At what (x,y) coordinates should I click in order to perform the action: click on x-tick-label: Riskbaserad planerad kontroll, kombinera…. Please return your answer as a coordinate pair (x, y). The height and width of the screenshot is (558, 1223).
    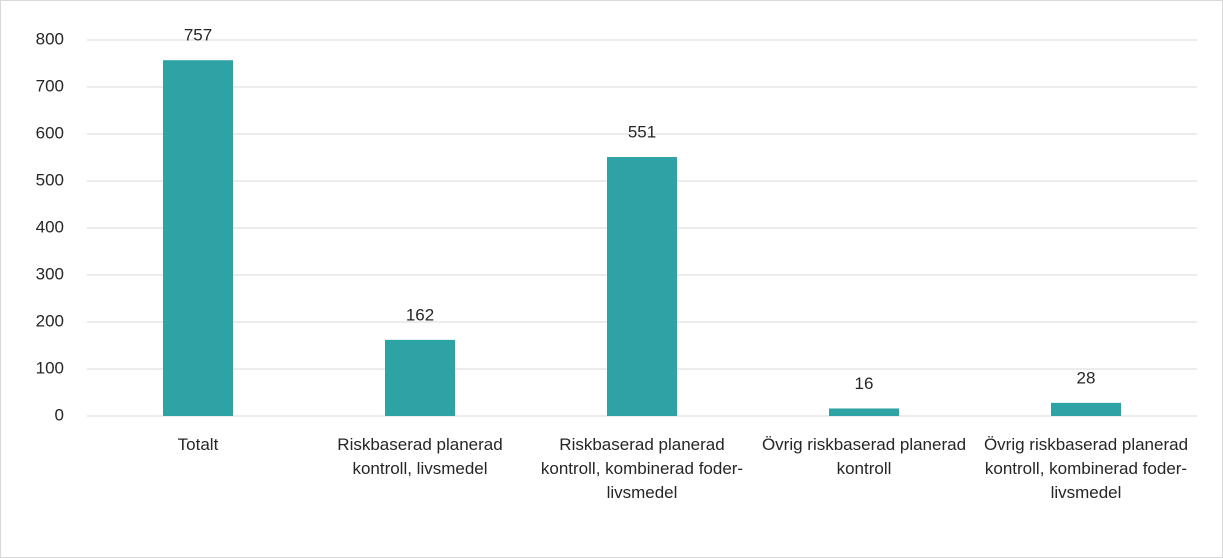
    Looking at the image, I should click on (642, 468).